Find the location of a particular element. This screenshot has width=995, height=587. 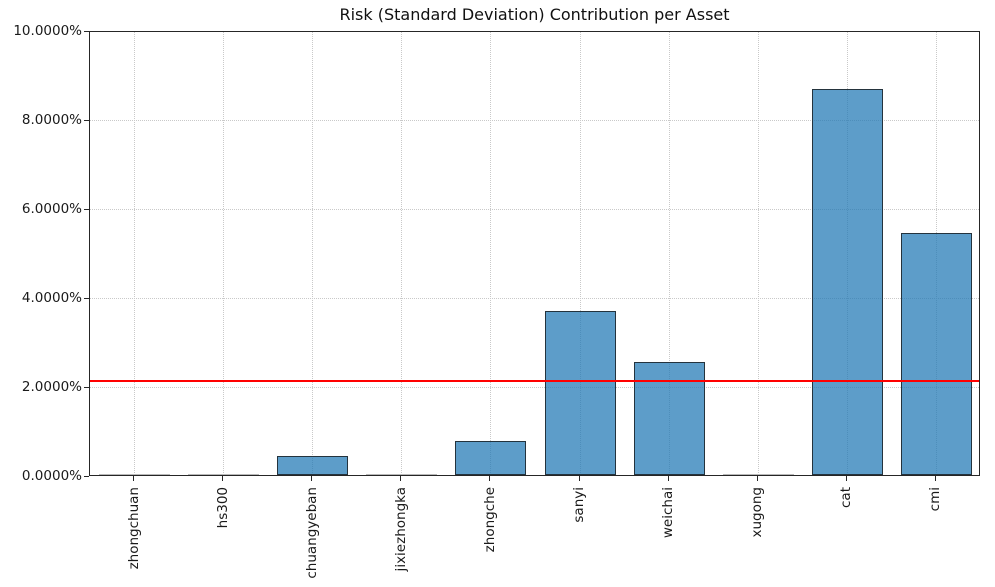

y-tick-label: 8.0000% is located at coordinates (51, 120).